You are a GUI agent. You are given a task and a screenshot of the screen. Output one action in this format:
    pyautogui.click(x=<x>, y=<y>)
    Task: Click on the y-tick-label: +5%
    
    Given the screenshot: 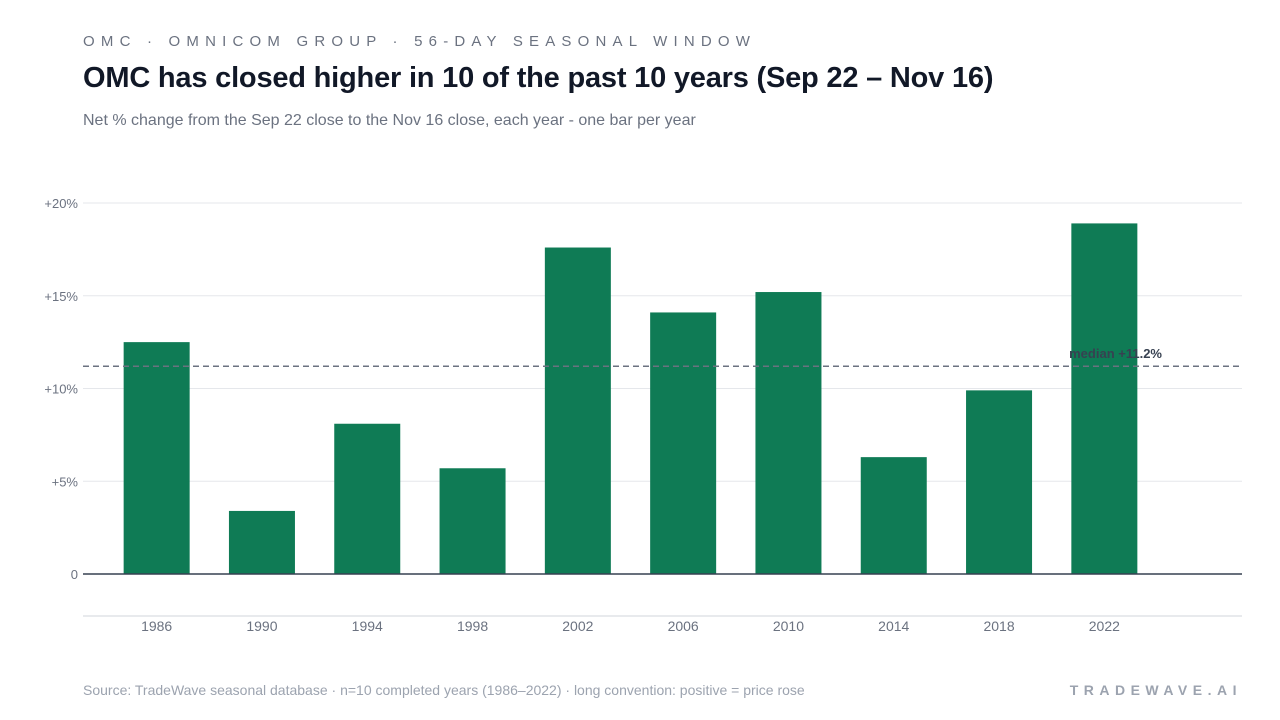 What is the action you would take?
    pyautogui.click(x=65, y=481)
    